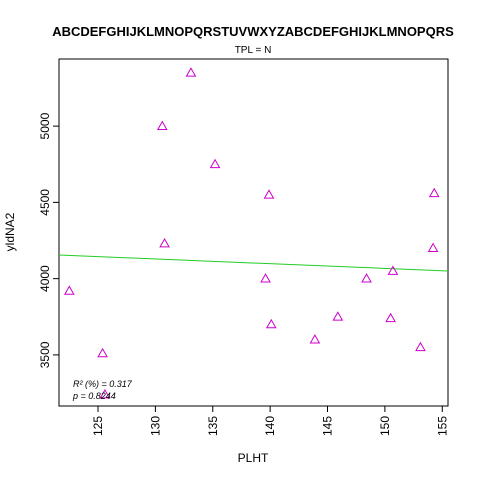 The height and width of the screenshot is (480, 480). Describe the element at coordinates (94, 396) in the screenshot. I see `p-value-annotation: p = 0.8244` at that location.